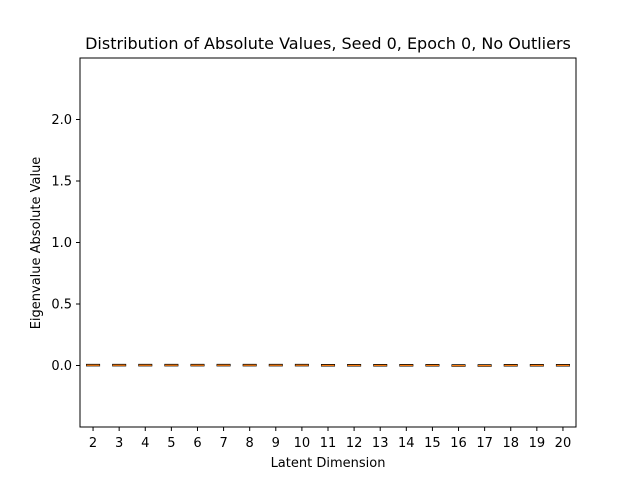 The height and width of the screenshot is (480, 640). What do you see at coordinates (458, 443) in the screenshot?
I see `x-tick-label: 16` at bounding box center [458, 443].